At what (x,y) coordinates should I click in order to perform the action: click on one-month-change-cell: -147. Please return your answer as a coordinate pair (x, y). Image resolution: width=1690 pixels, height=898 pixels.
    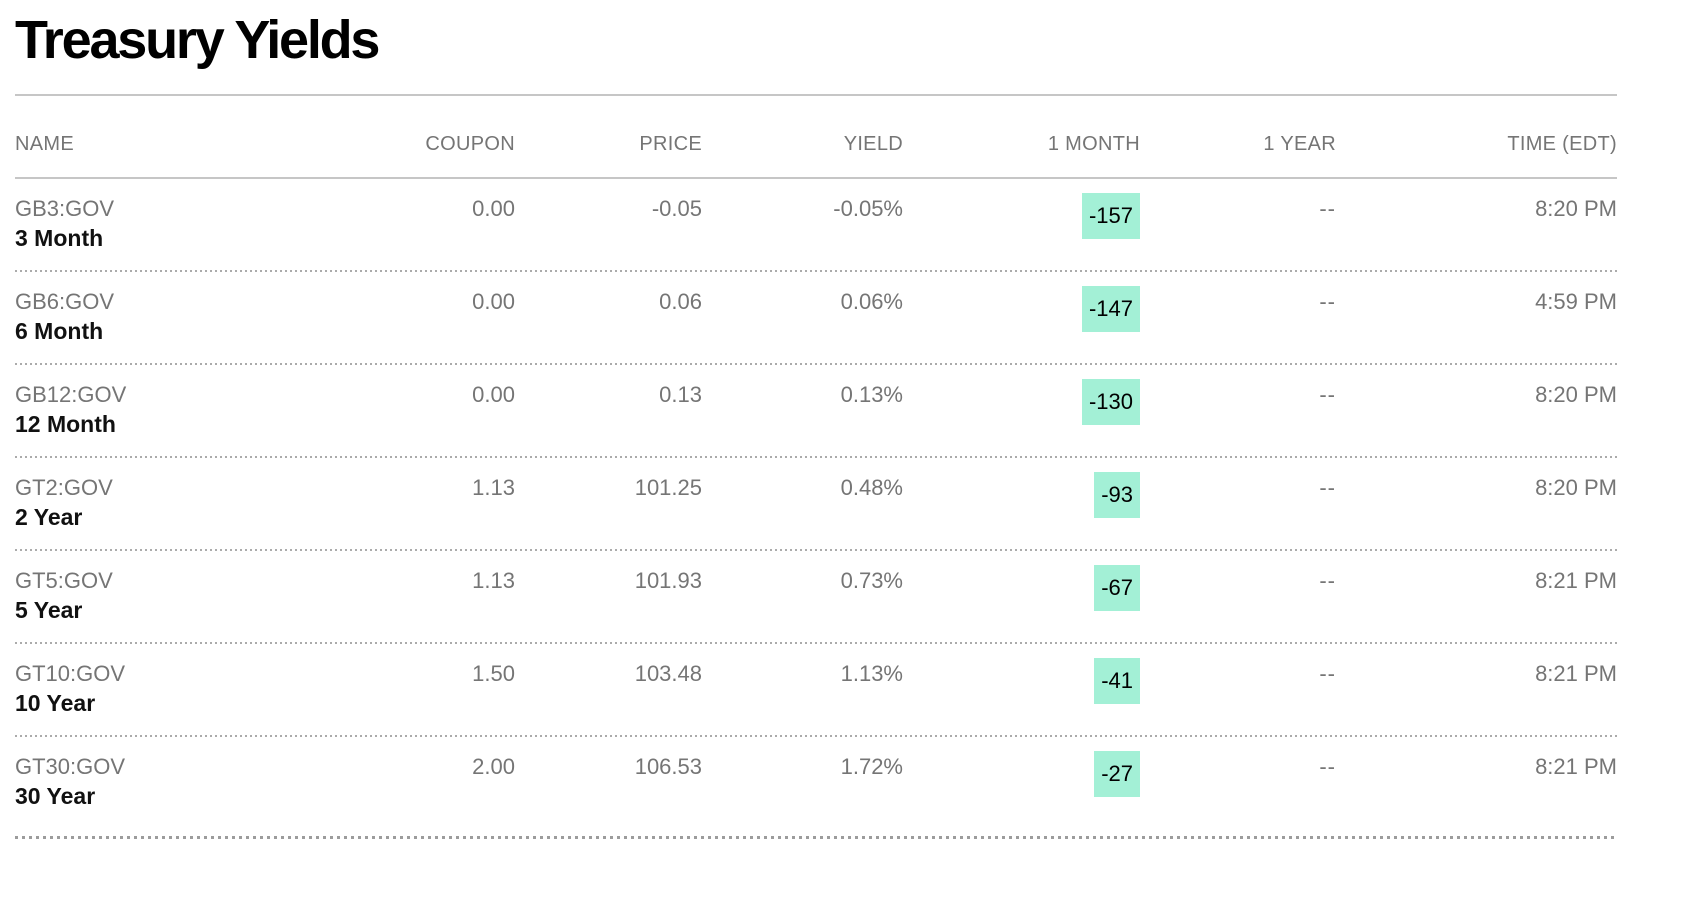
    Looking at the image, I should click on (1021, 318).